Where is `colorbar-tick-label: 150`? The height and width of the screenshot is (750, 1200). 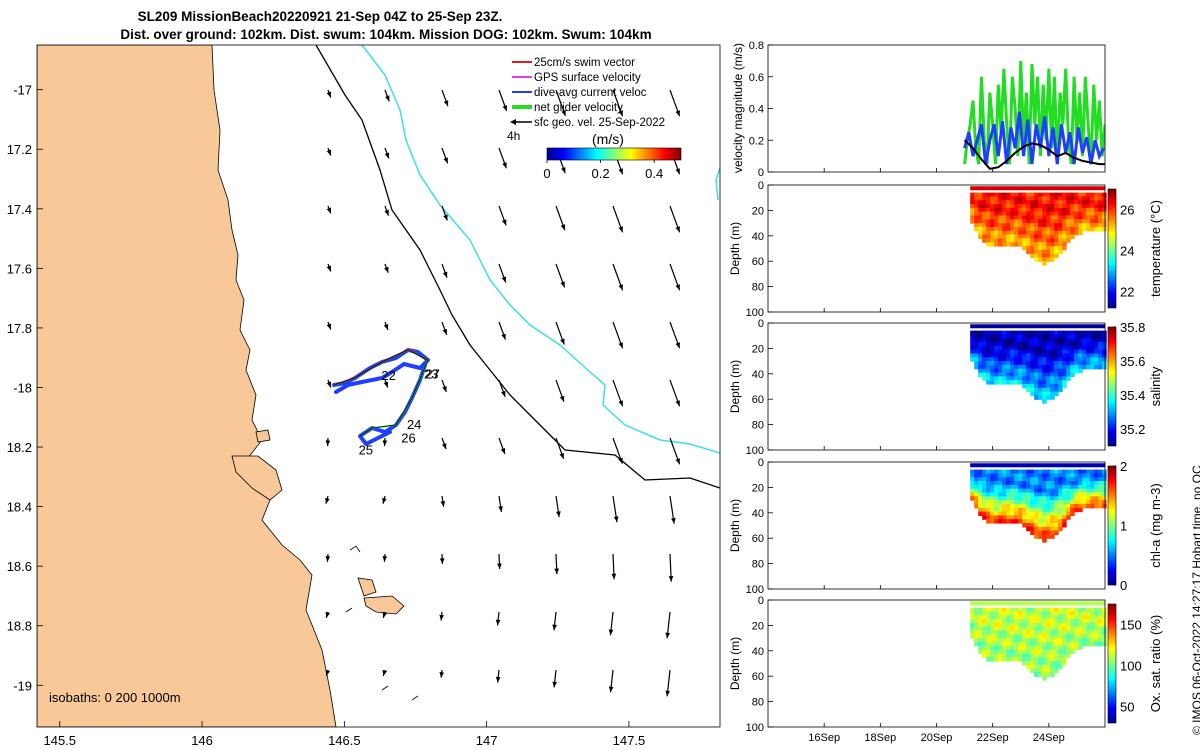 colorbar-tick-label: 150 is located at coordinates (1131, 625).